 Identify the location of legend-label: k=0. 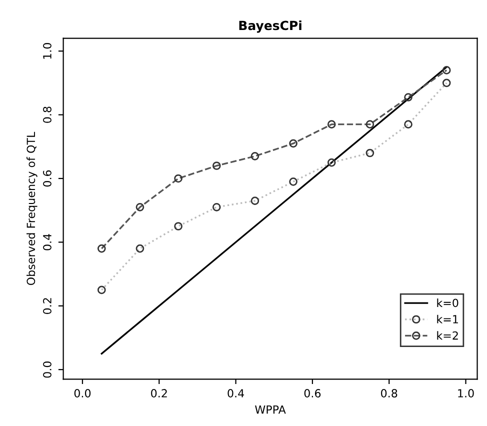
(447, 303).